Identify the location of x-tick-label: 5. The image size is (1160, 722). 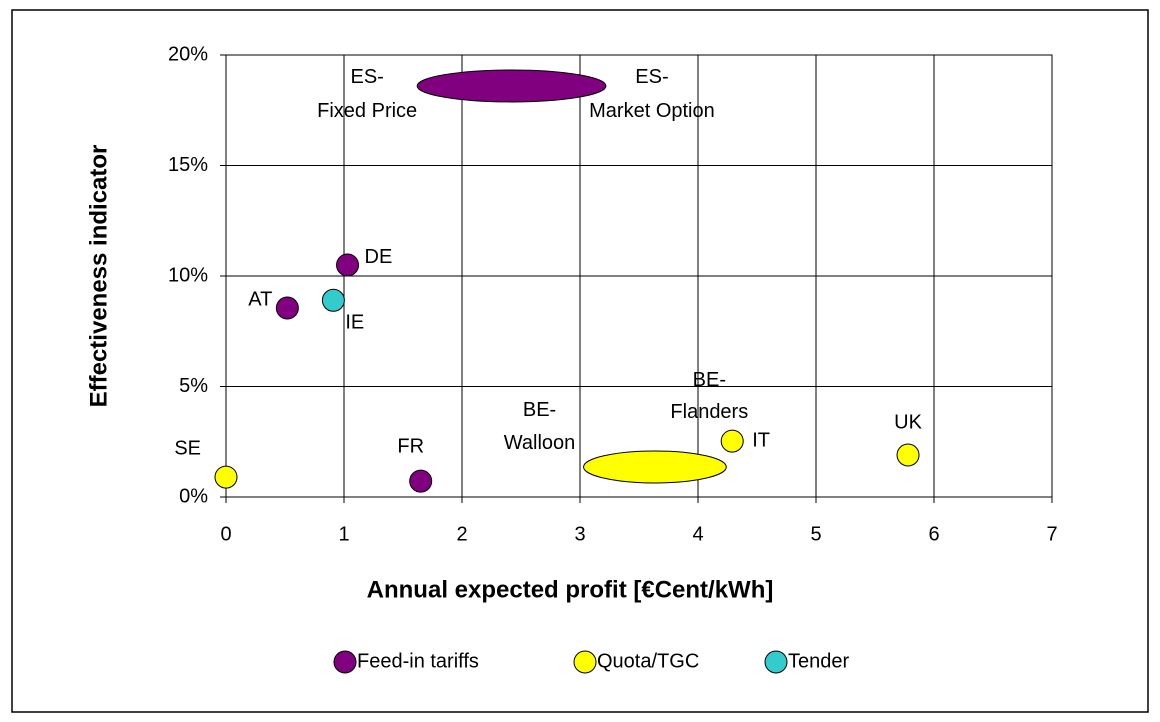
(815, 534).